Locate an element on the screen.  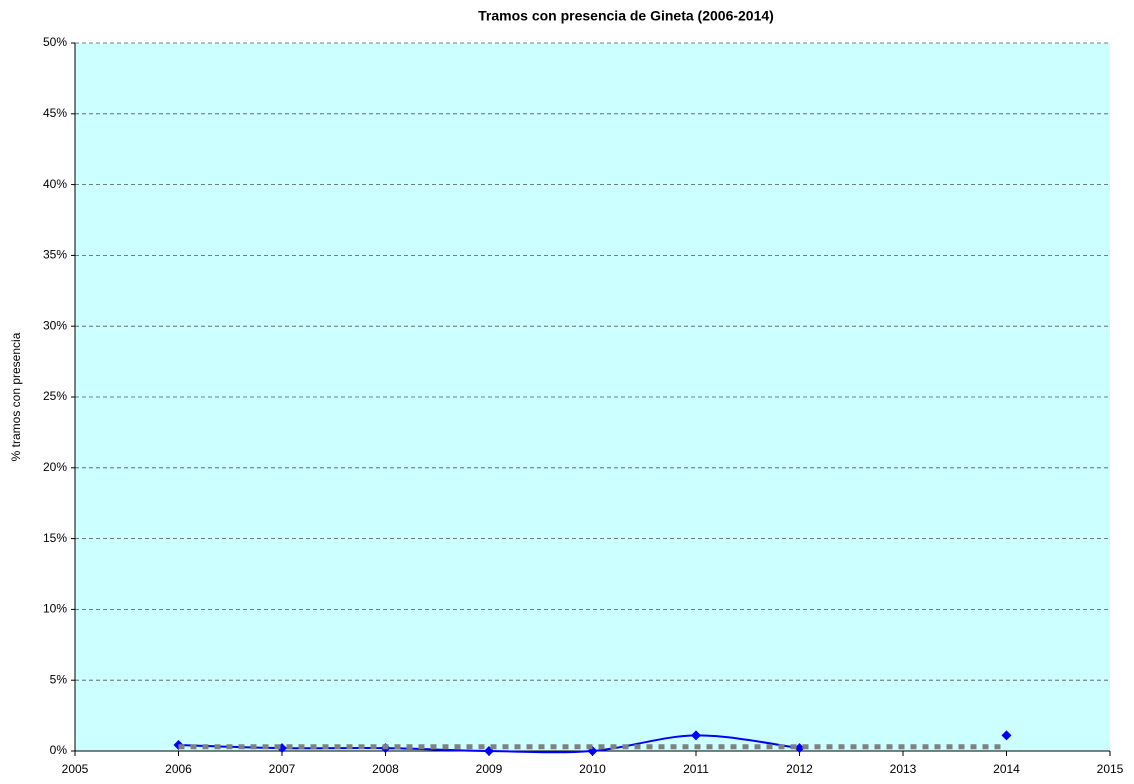
x-tick-label: 2009 is located at coordinates (489, 769).